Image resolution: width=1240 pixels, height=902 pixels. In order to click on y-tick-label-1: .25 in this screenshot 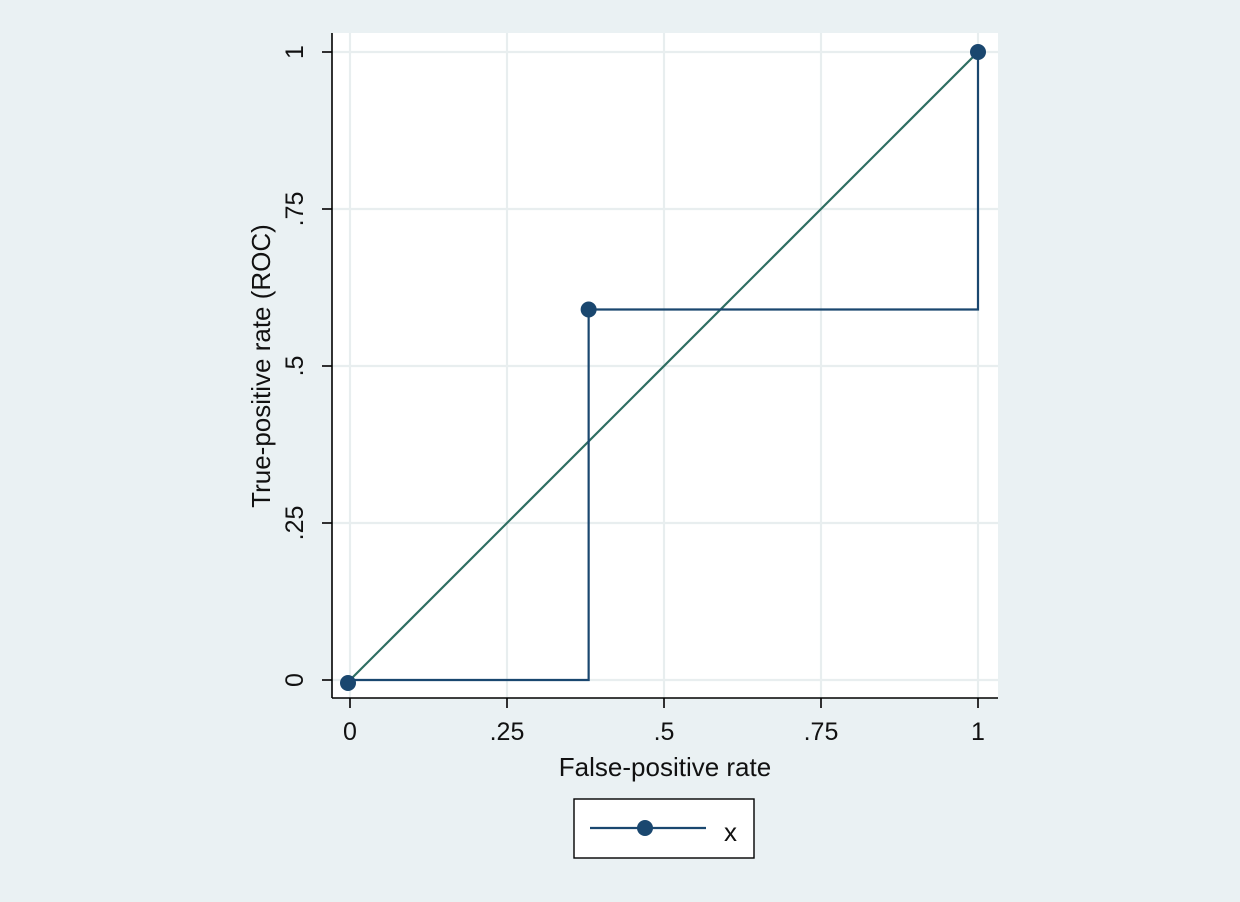, I will do `click(295, 523)`.